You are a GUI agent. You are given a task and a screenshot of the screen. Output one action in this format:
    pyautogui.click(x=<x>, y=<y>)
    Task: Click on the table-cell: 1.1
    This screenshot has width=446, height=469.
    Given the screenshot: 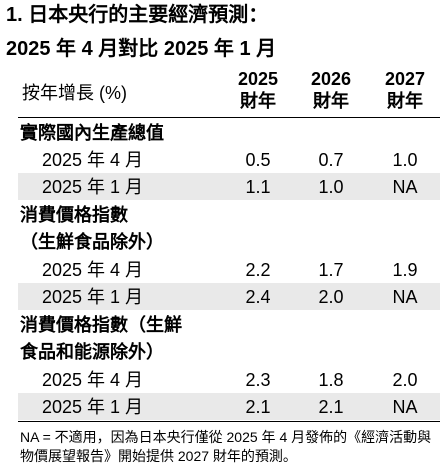 What is the action you would take?
    pyautogui.click(x=258, y=187)
    